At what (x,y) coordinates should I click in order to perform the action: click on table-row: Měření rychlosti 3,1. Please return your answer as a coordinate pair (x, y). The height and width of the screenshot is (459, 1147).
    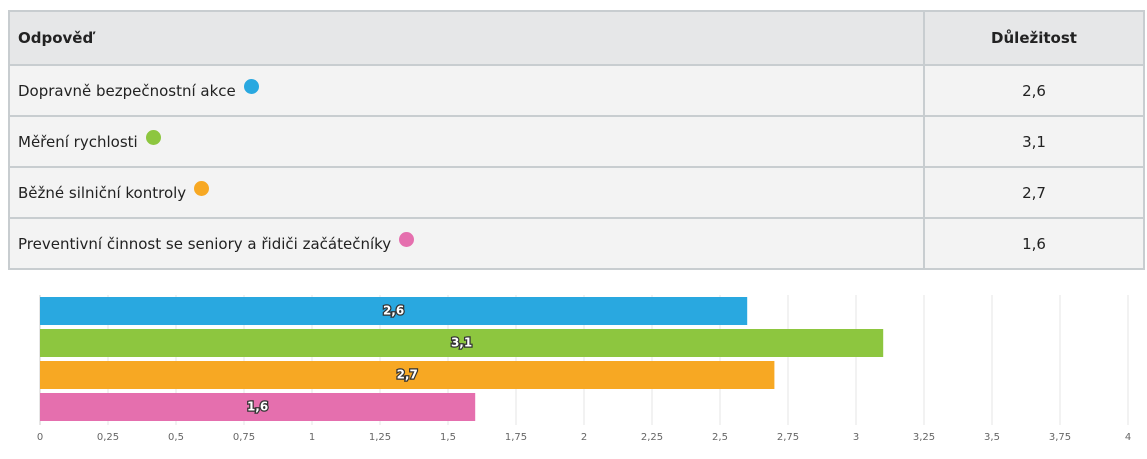
    Looking at the image, I should click on (576, 140).